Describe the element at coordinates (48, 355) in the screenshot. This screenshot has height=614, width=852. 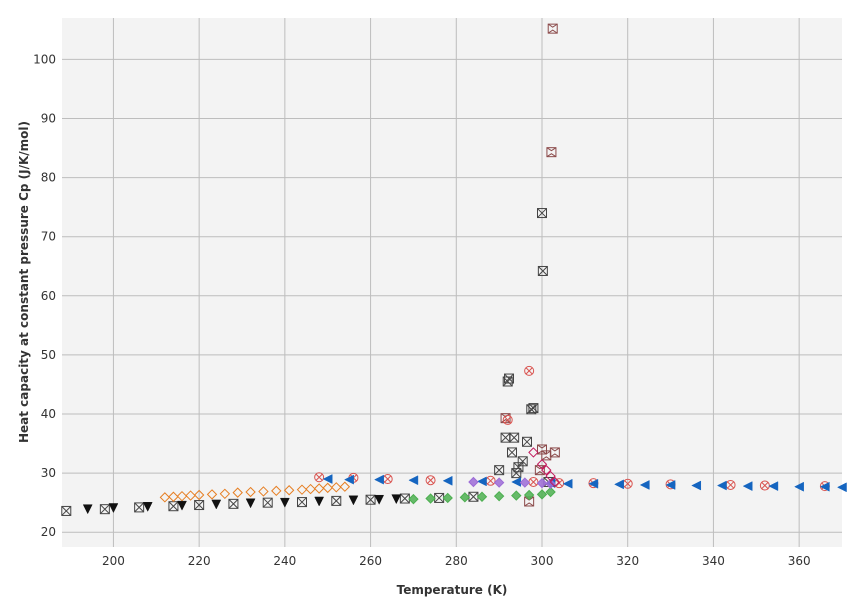
I see `y-tick-label: 50` at that location.